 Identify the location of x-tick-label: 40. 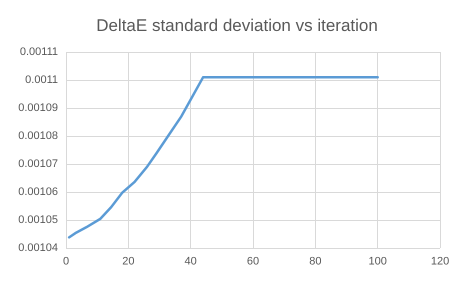
(190, 262).